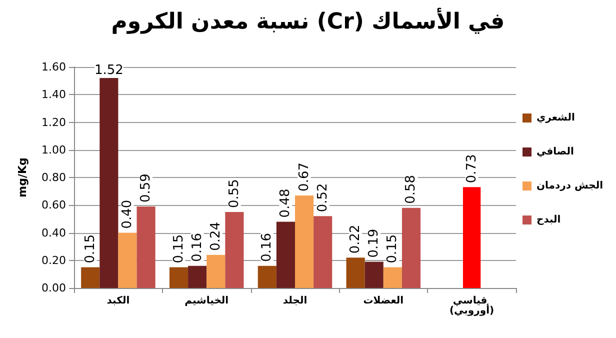  I want to click on data-label: 1.52, so click(109, 70).